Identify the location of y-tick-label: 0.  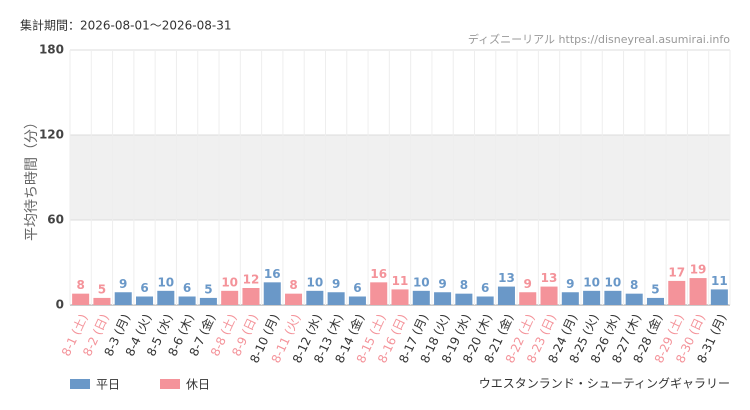
(60, 305).